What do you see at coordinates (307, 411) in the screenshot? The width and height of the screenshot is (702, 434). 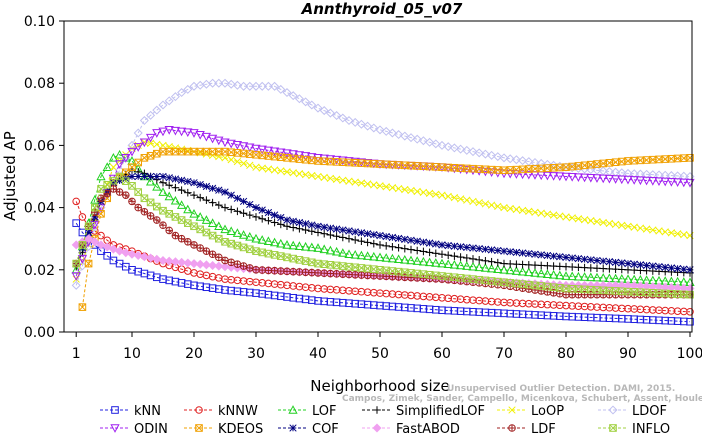 I see `legend-item-lof: LOF` at bounding box center [307, 411].